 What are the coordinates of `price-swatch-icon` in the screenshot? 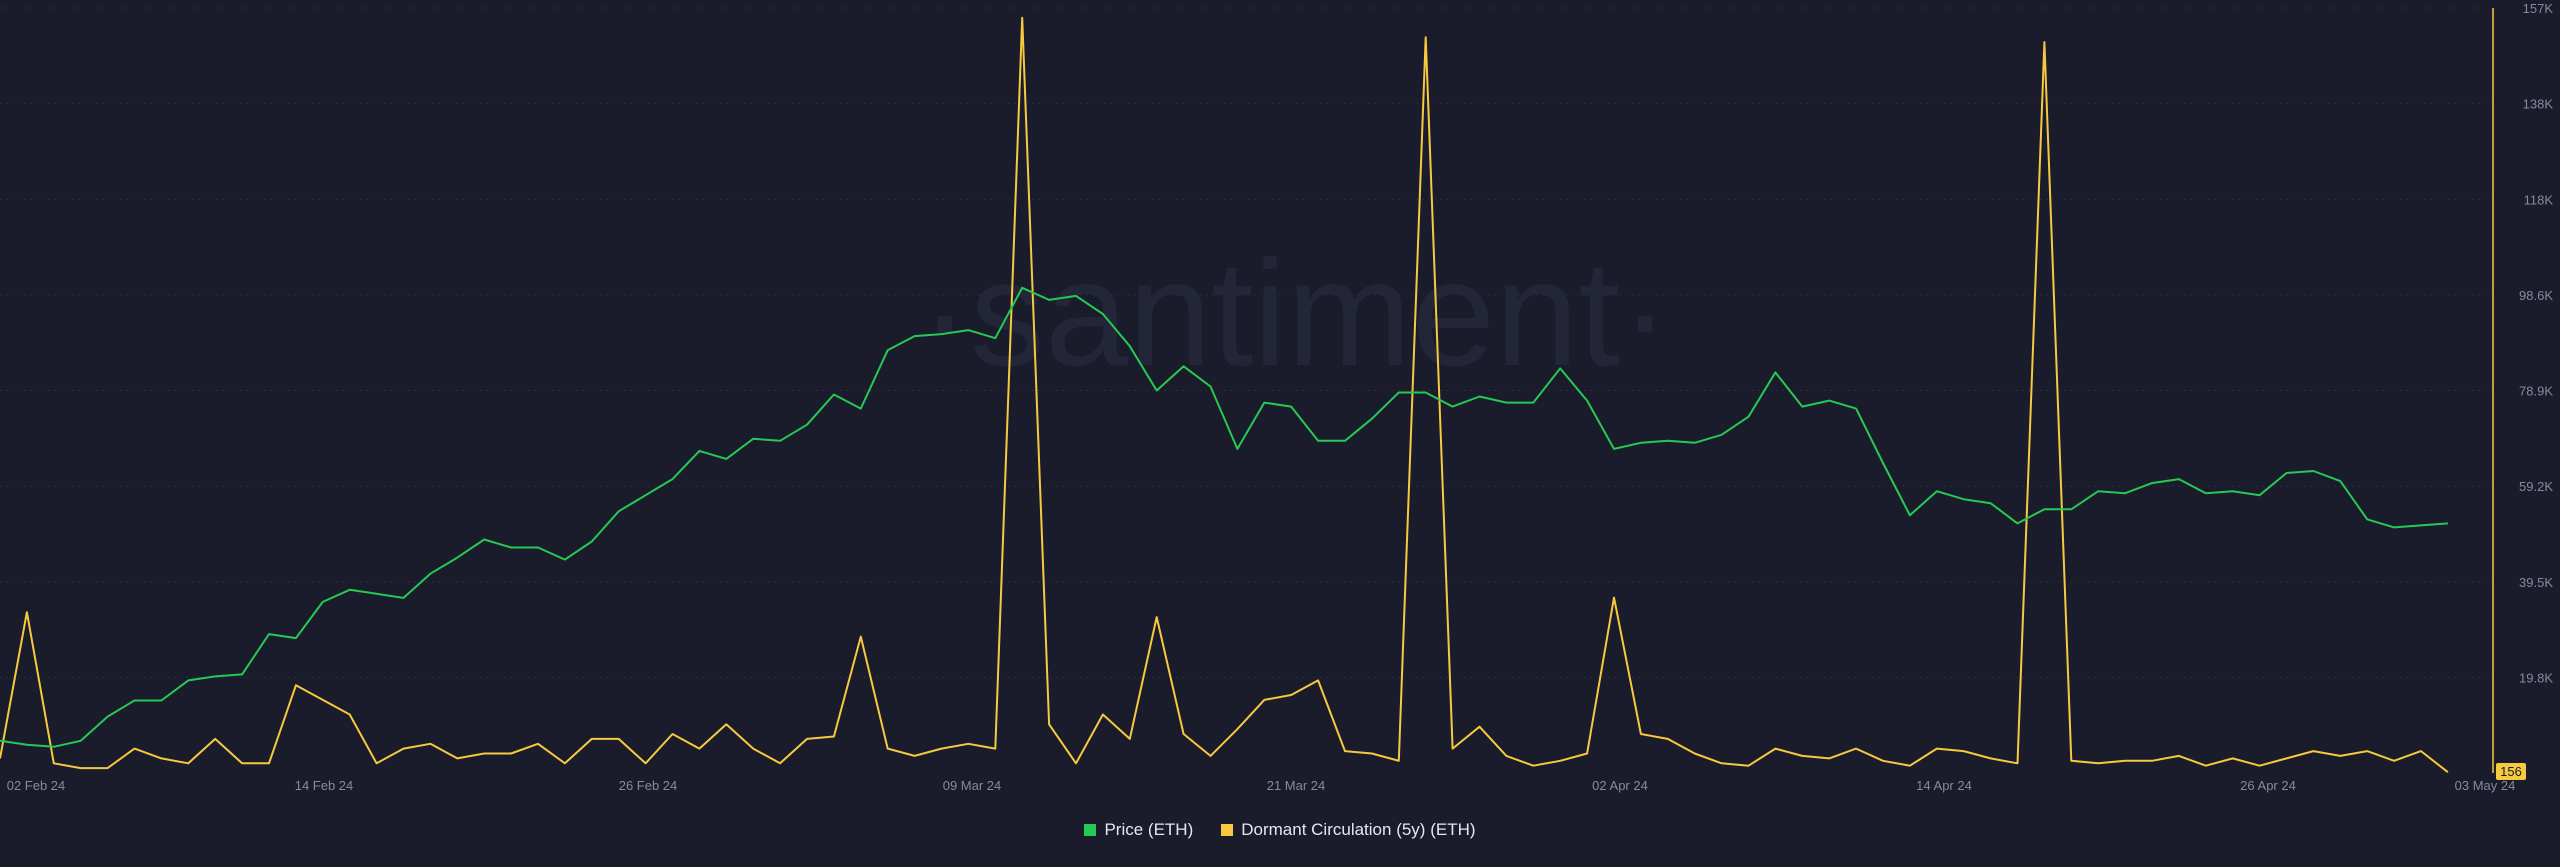 It's located at (1090, 830).